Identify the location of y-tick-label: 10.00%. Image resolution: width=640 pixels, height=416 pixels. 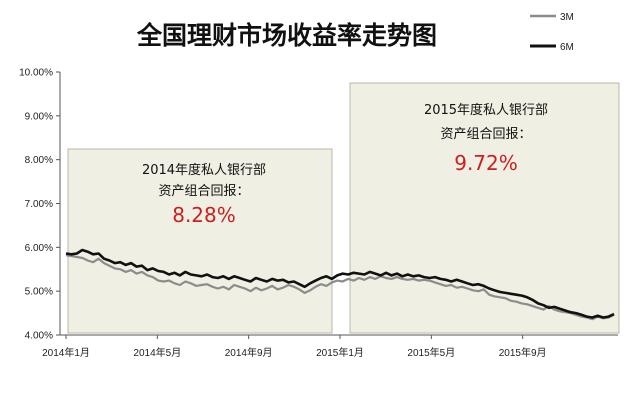
(36, 73).